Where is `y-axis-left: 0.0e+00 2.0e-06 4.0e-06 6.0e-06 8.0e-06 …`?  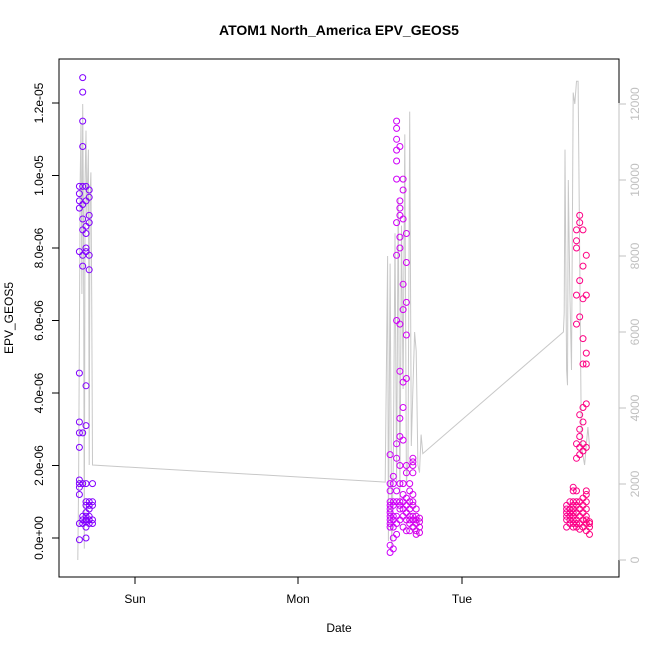 y-axis-left: 0.0e+00 2.0e-06 4.0e-06 6.0e-06 8.0e-06 … is located at coordinates (46, 321).